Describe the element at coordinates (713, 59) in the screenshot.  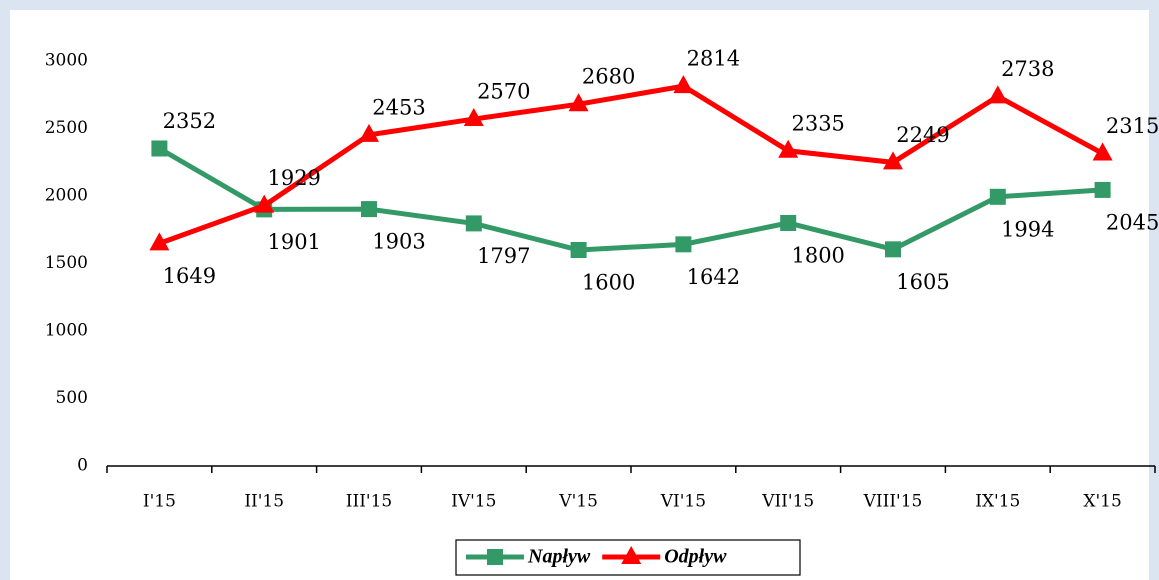
I see `data-label: 2814` at that location.